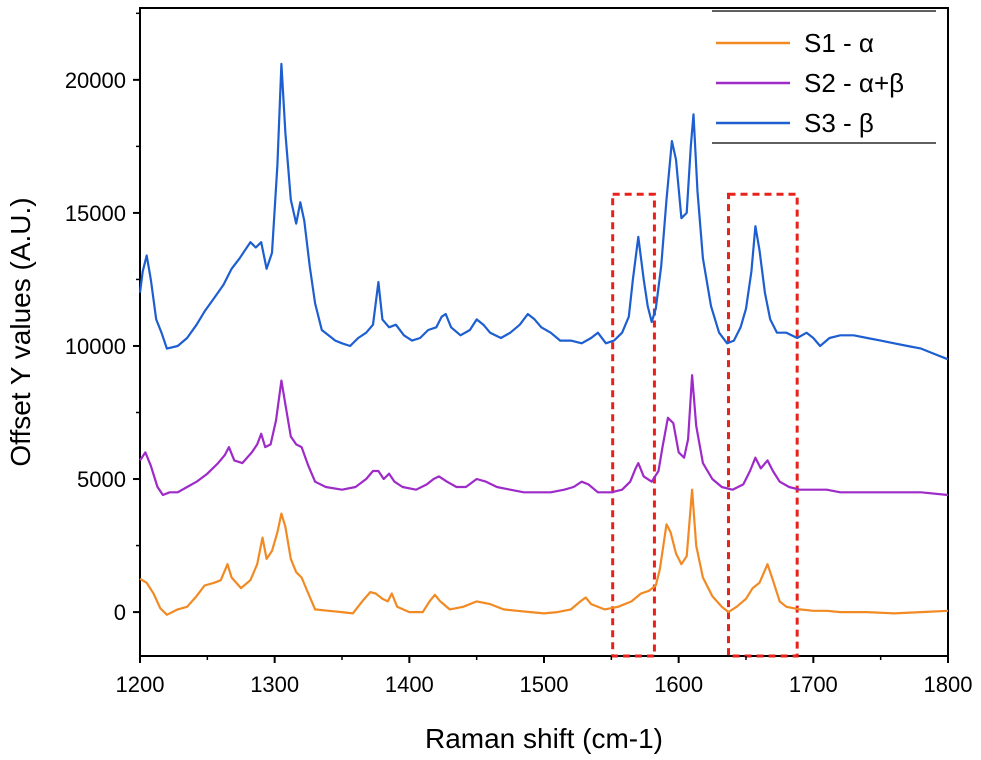  Describe the element at coordinates (854, 83) in the screenshot. I see `legend-label-s2: S2 - α+β` at that location.